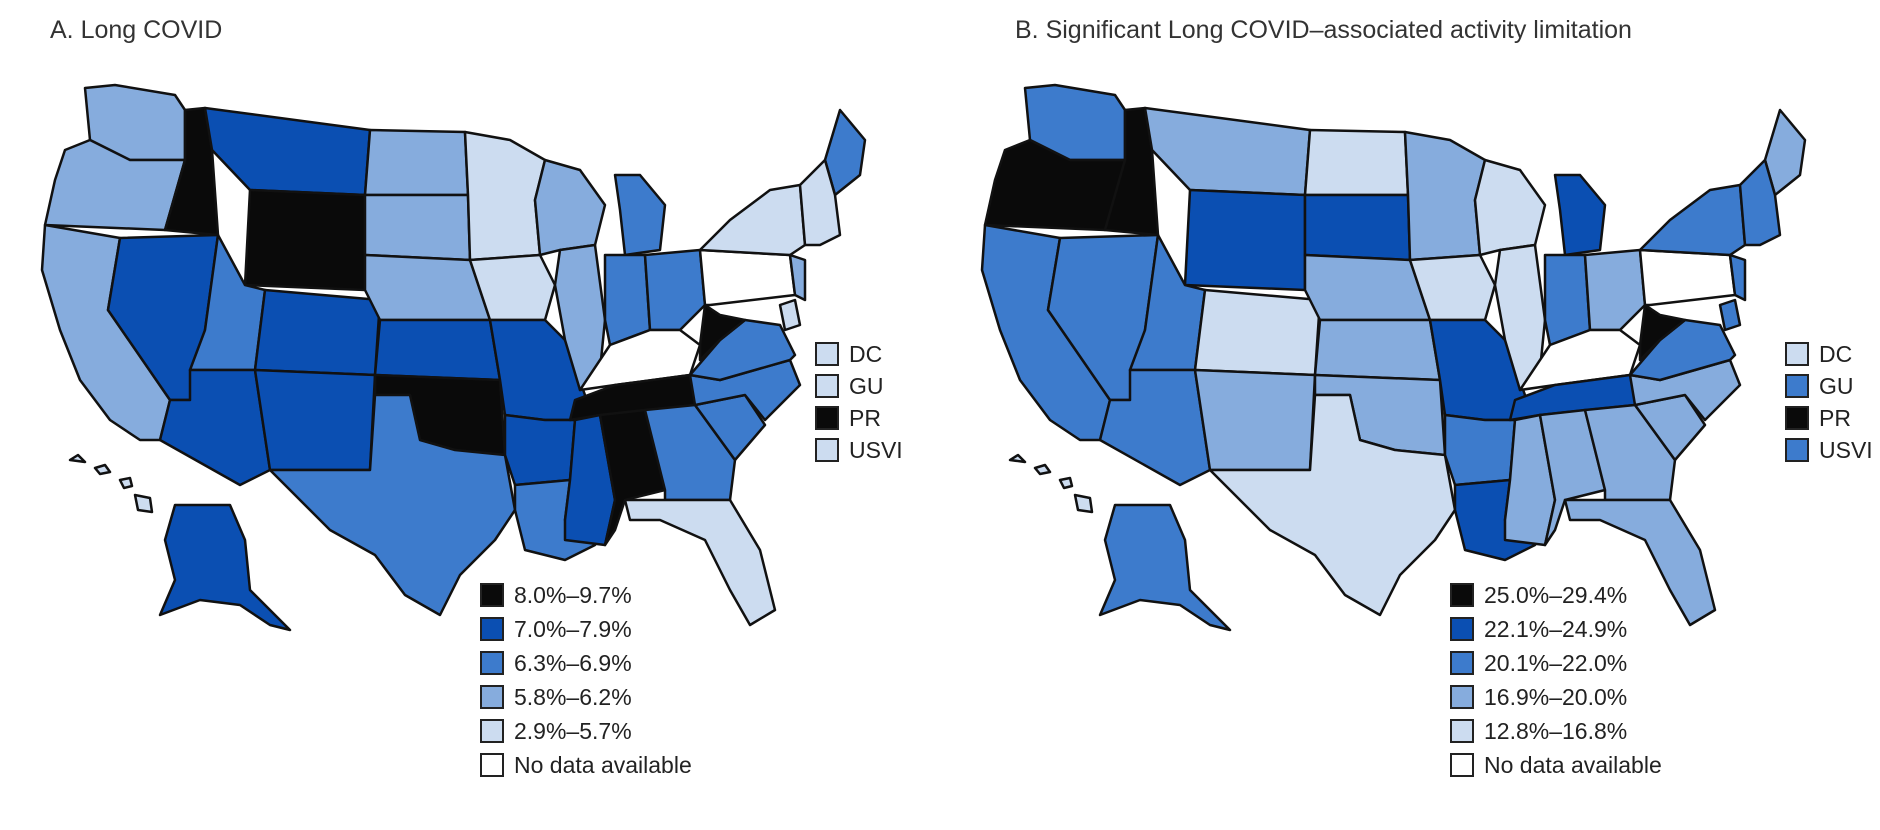 The image size is (1880, 830). I want to click on legend-label: 12.8%–16.8%, so click(1556, 730).